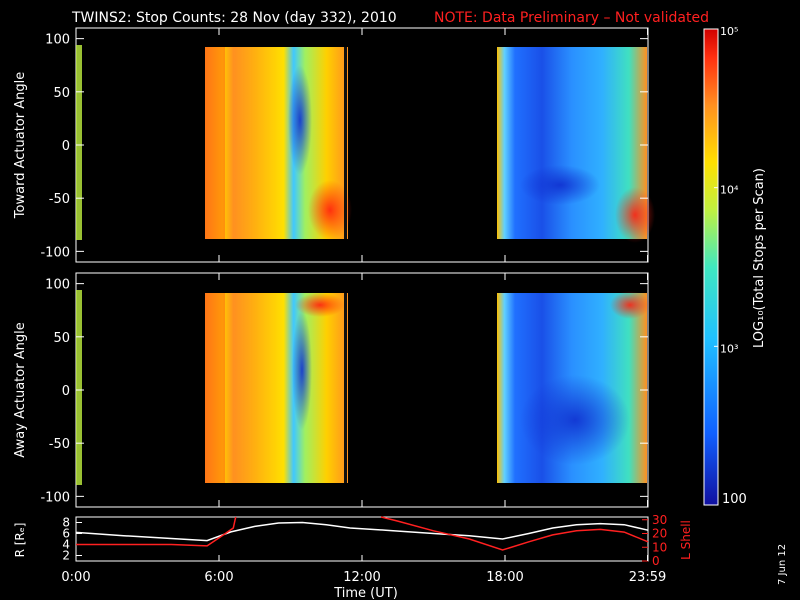  Describe the element at coordinates (59, 444) in the screenshot. I see `away-ytick-label: -50` at that location.